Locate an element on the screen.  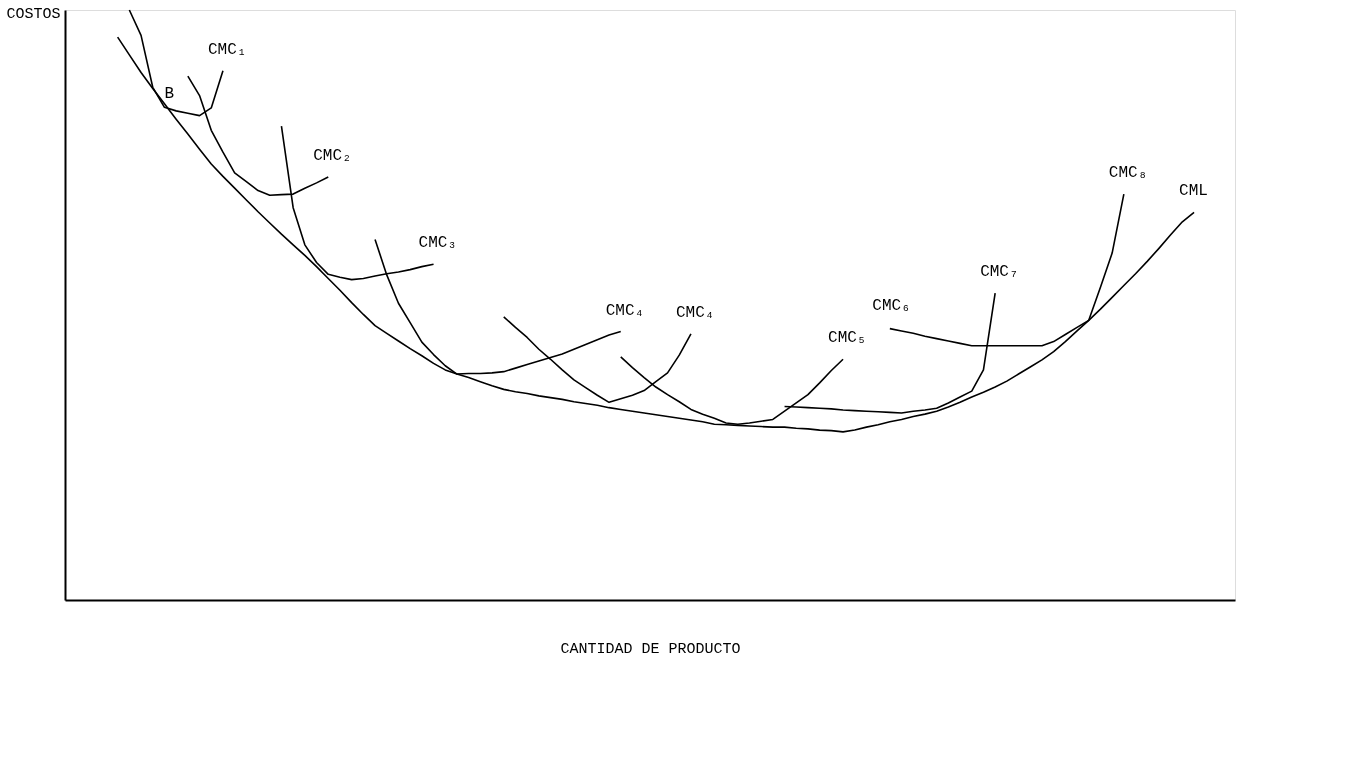
series-label: CMC₇ is located at coordinates (999, 272).